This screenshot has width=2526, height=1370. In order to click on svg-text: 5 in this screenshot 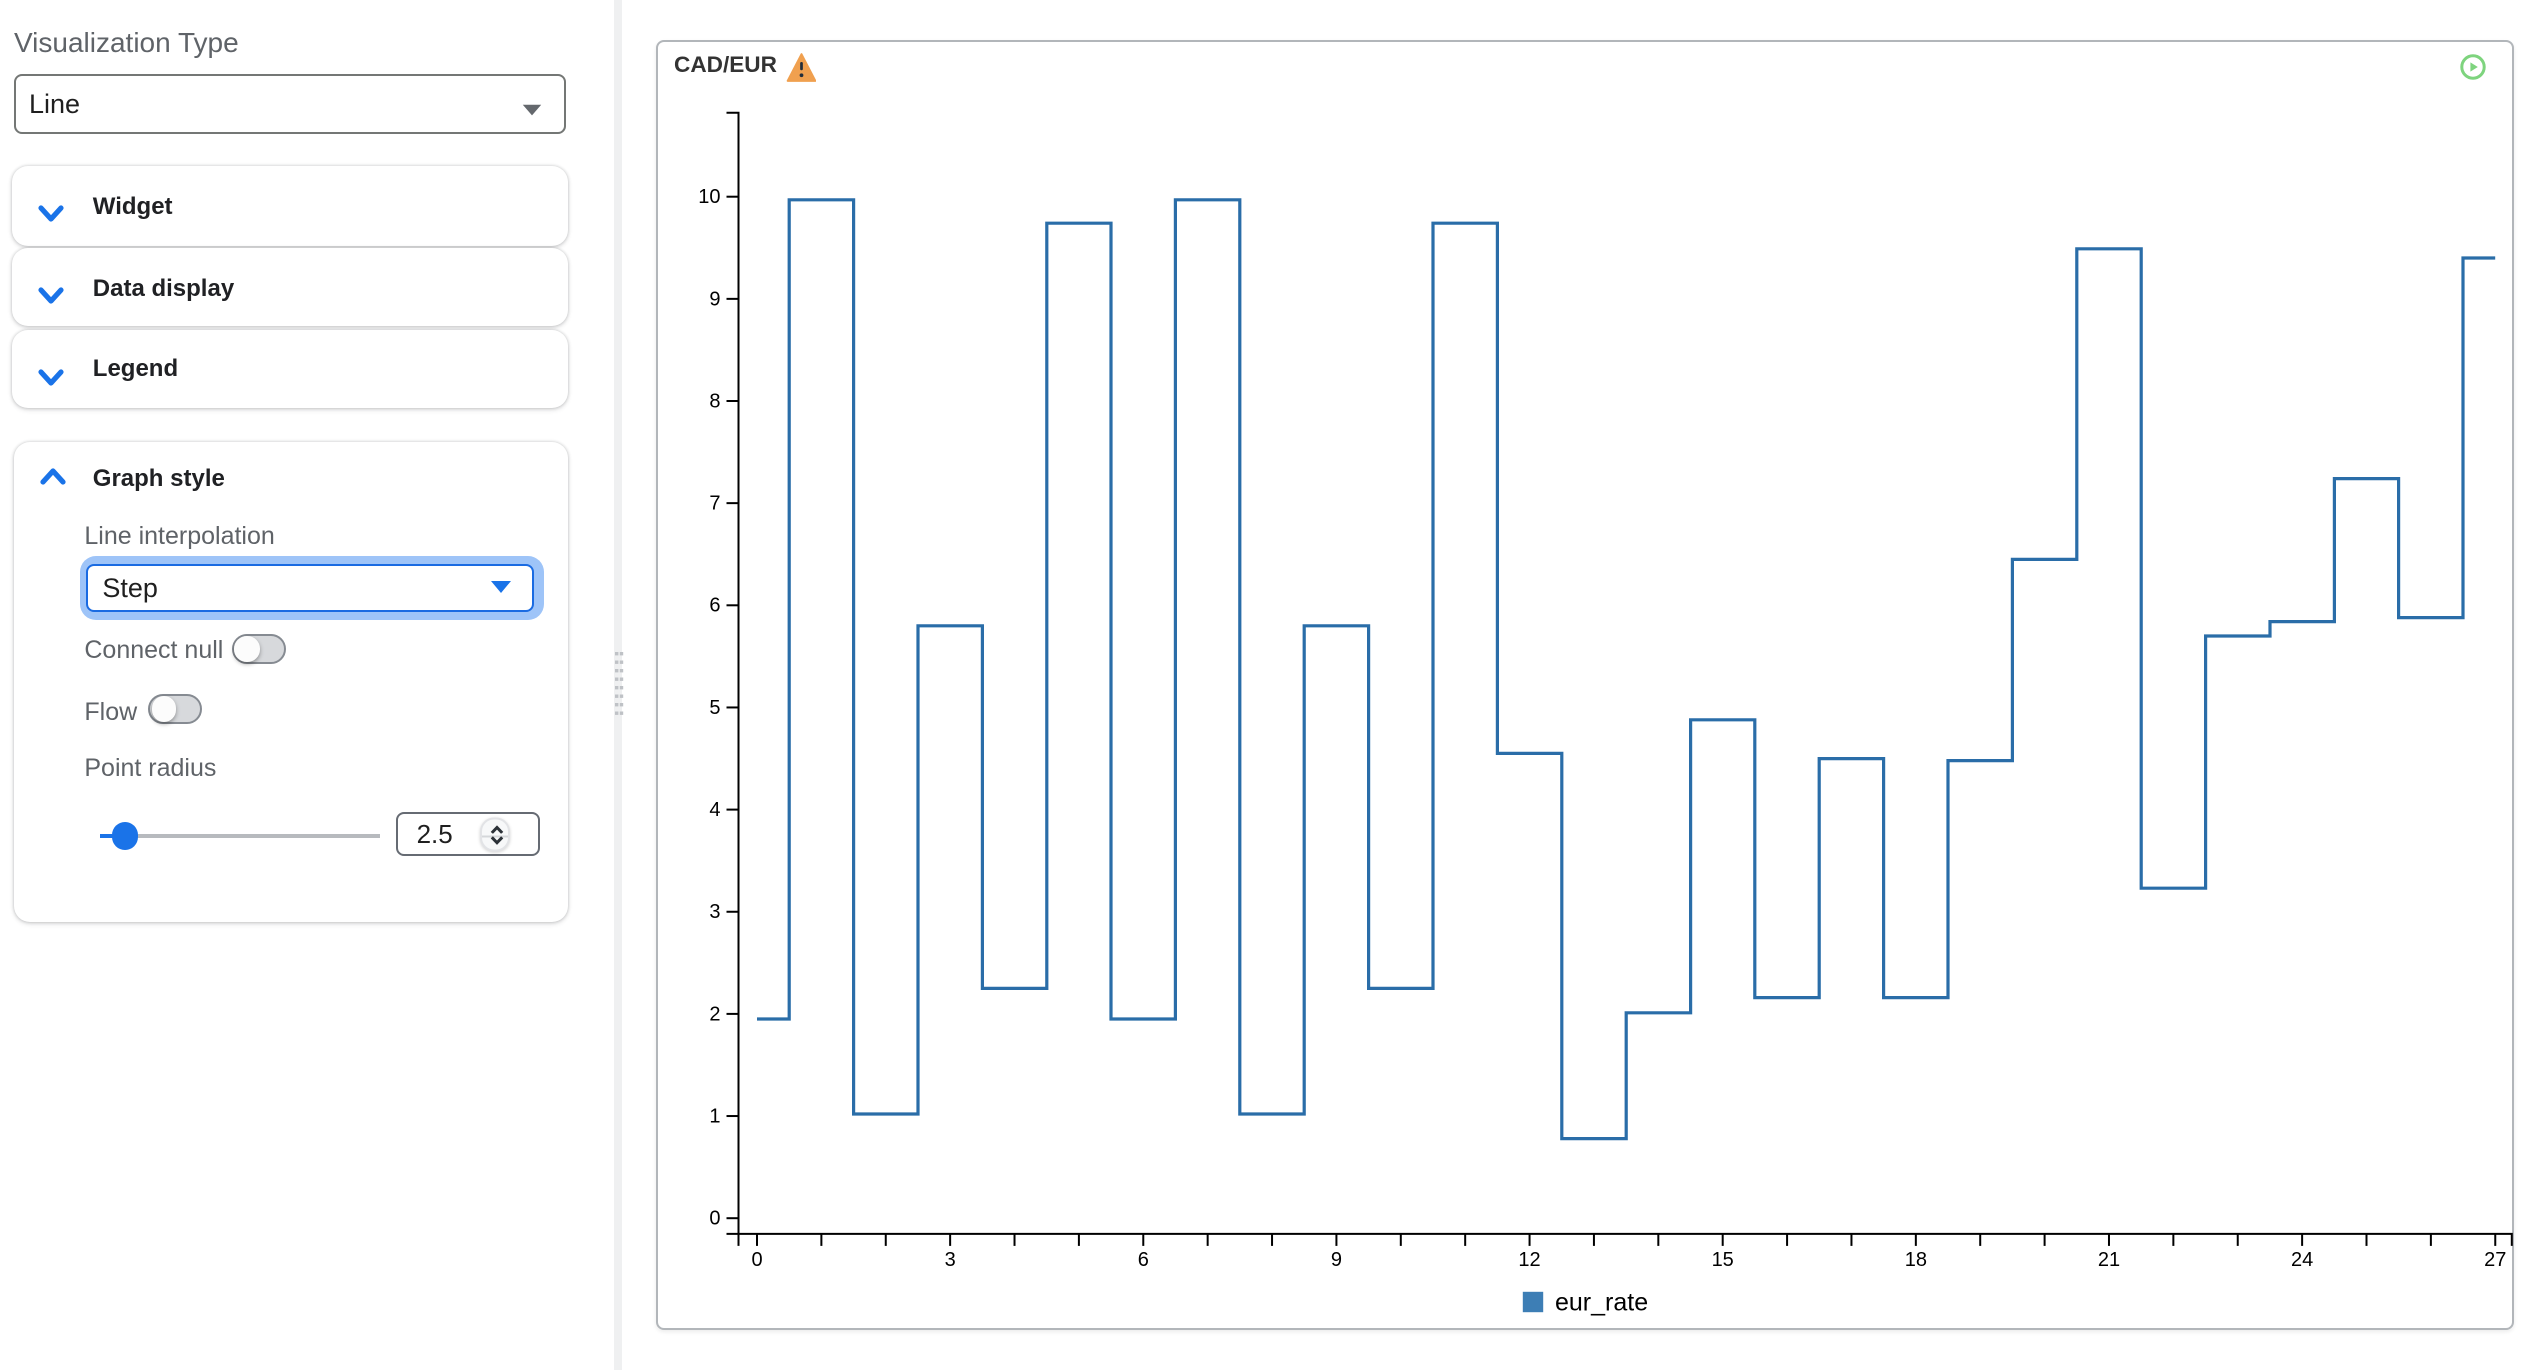, I will do `click(714, 708)`.